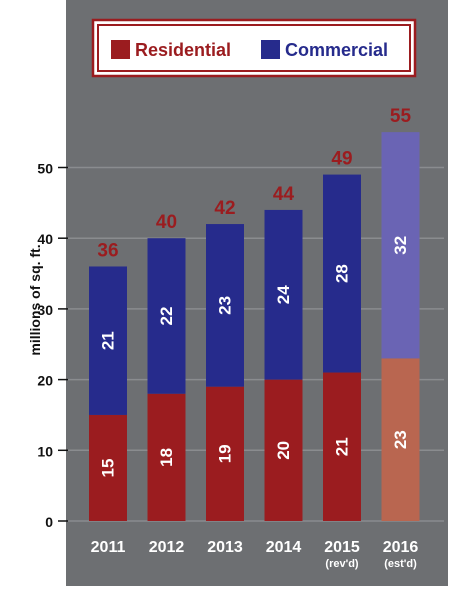 The height and width of the screenshot is (589, 450). What do you see at coordinates (108, 547) in the screenshot?
I see `x-tick-label-2011: 2011` at bounding box center [108, 547].